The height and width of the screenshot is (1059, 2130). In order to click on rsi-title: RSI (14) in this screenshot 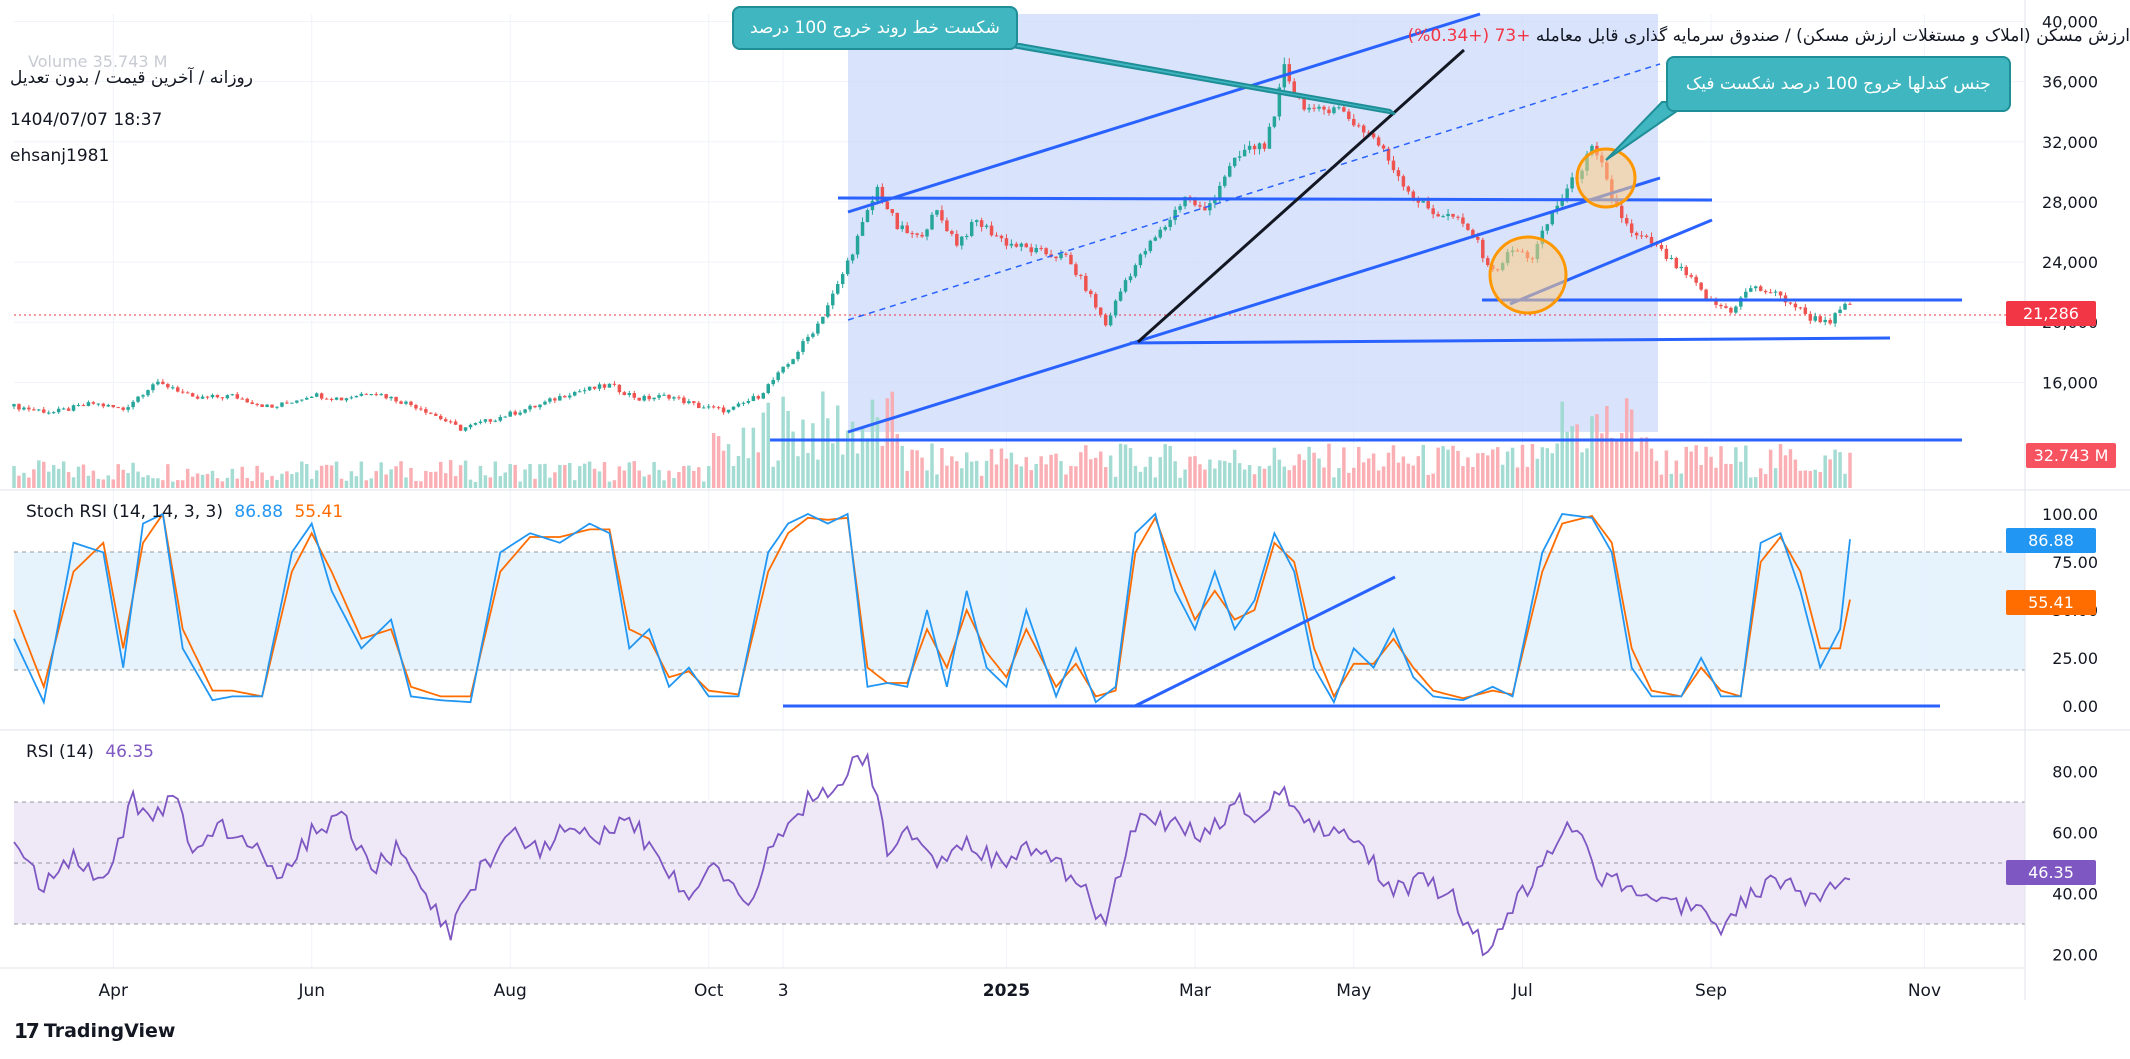, I will do `click(60, 752)`.